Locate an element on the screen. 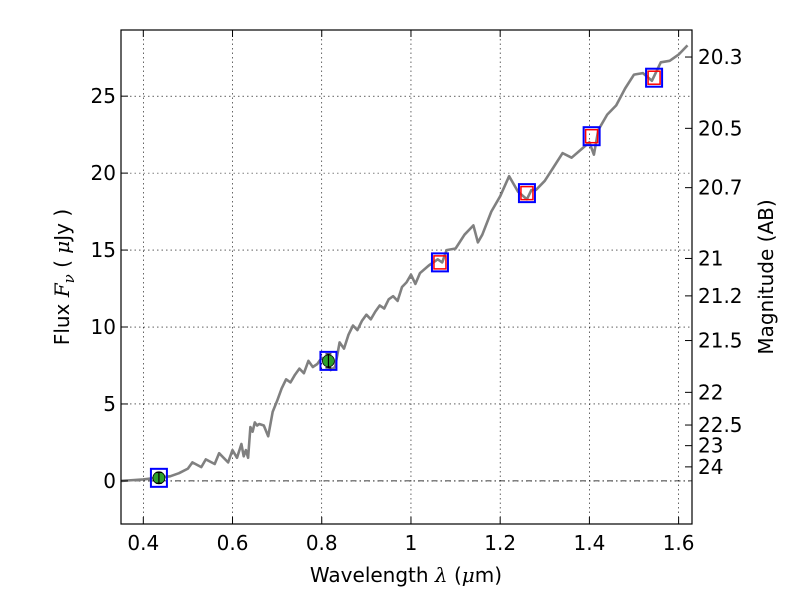 This screenshot has height=600, width=800. x-axis-label: Wavelength λ (μm) is located at coordinates (406, 575).